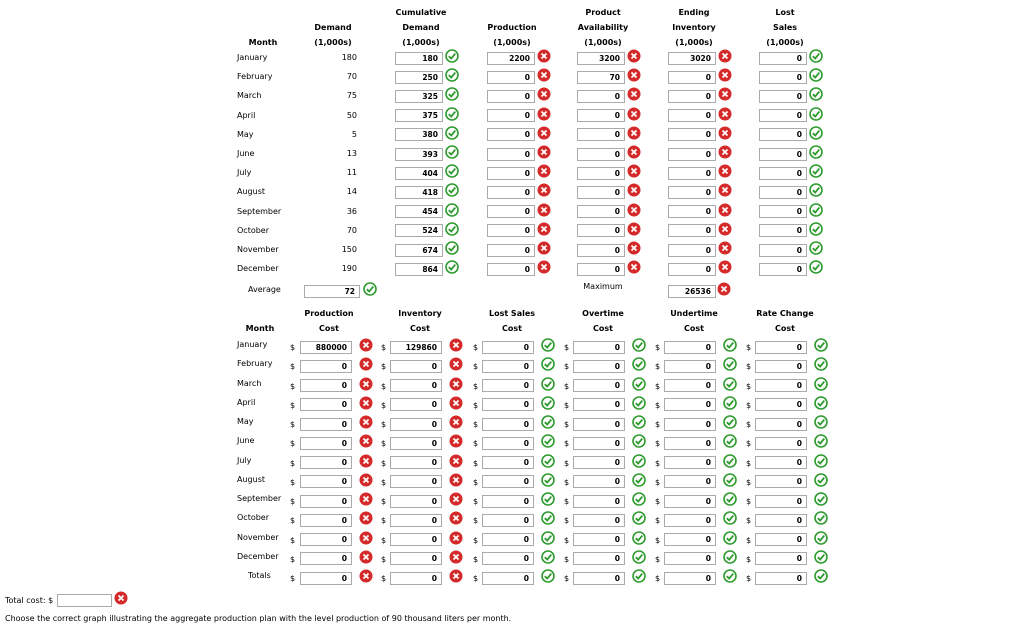  I want to click on input-field: 3200, so click(601, 58).